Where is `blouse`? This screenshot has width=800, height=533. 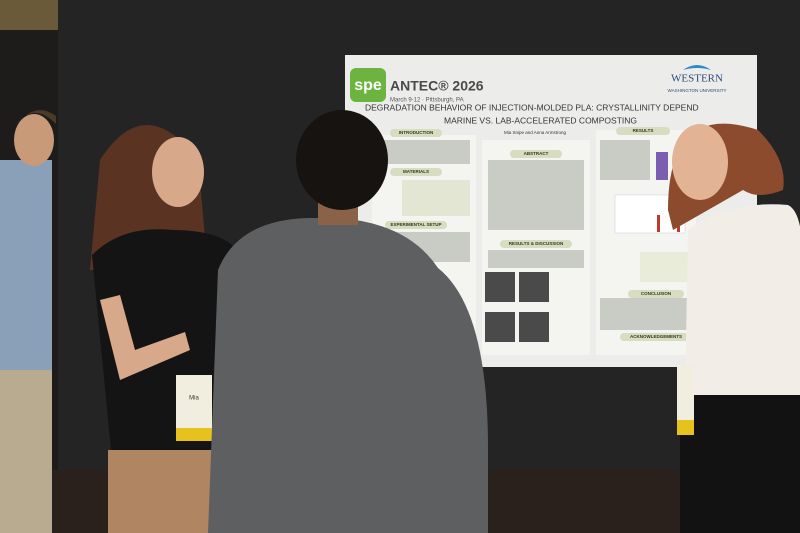
blouse is located at coordinates (742, 299).